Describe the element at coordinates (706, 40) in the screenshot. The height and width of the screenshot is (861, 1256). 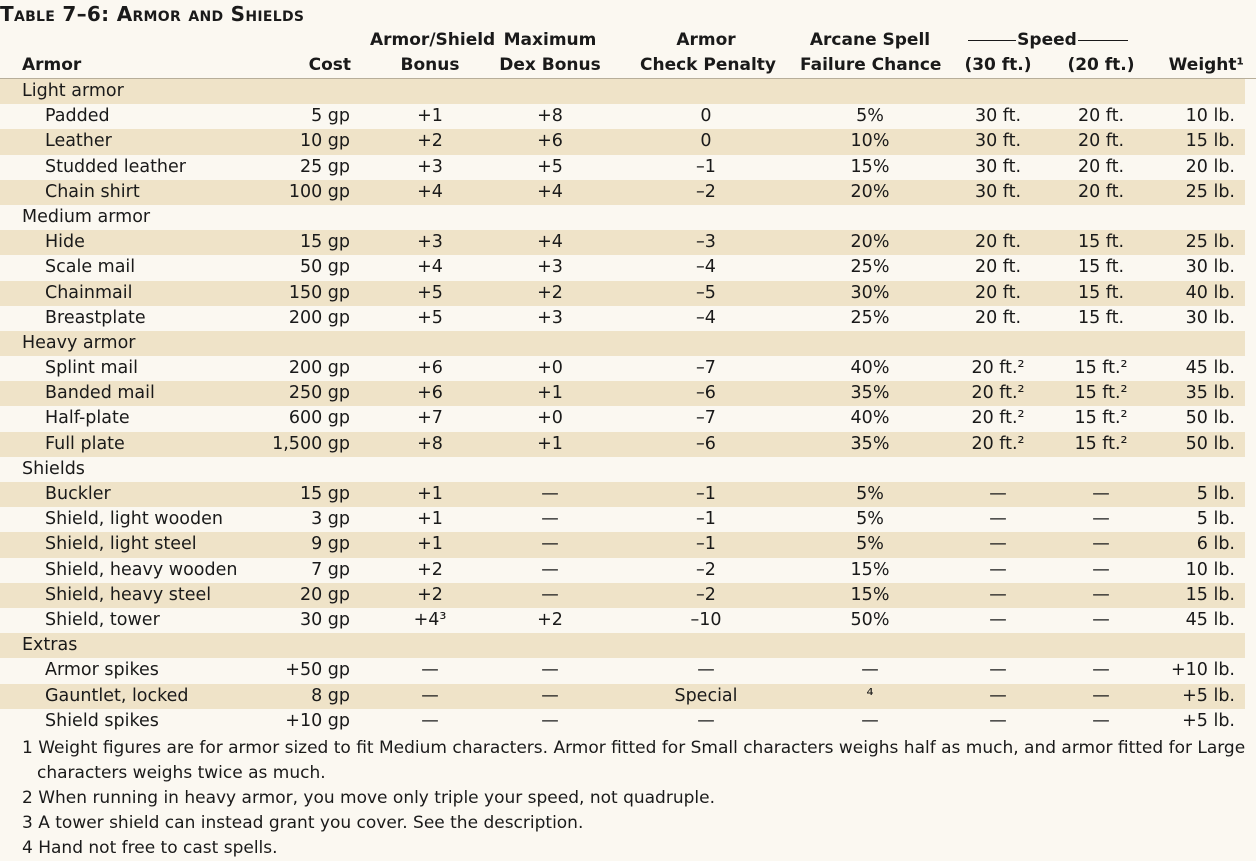
I see `header-acp-line1: Armor` at that location.